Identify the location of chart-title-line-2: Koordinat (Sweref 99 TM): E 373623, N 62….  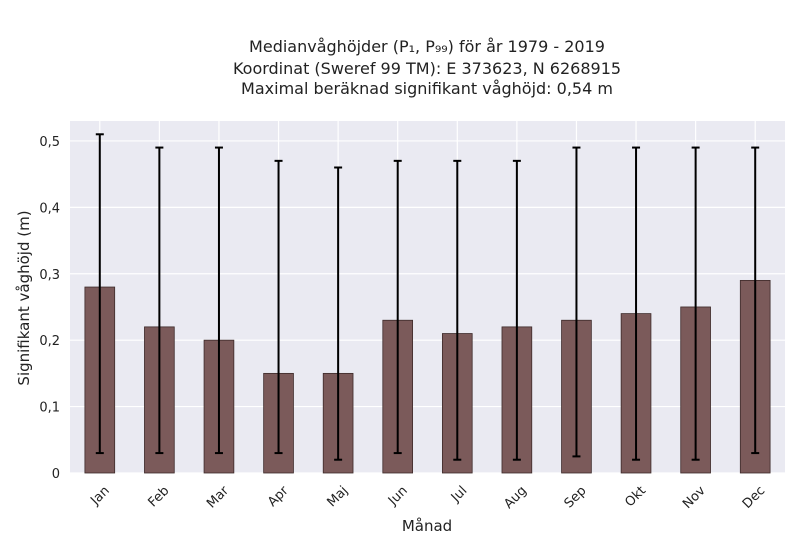
(427, 68).